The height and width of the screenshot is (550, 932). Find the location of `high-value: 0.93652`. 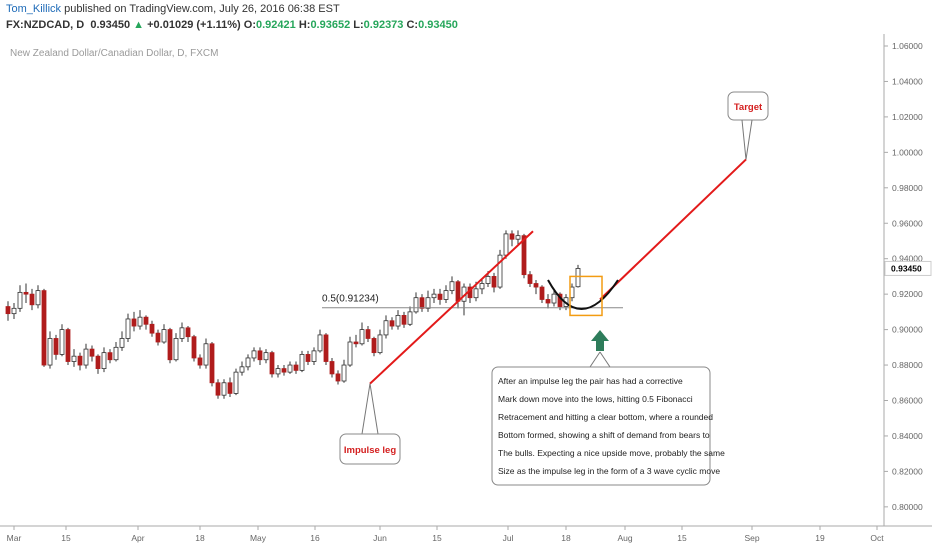

high-value: 0.93652 is located at coordinates (330, 25).